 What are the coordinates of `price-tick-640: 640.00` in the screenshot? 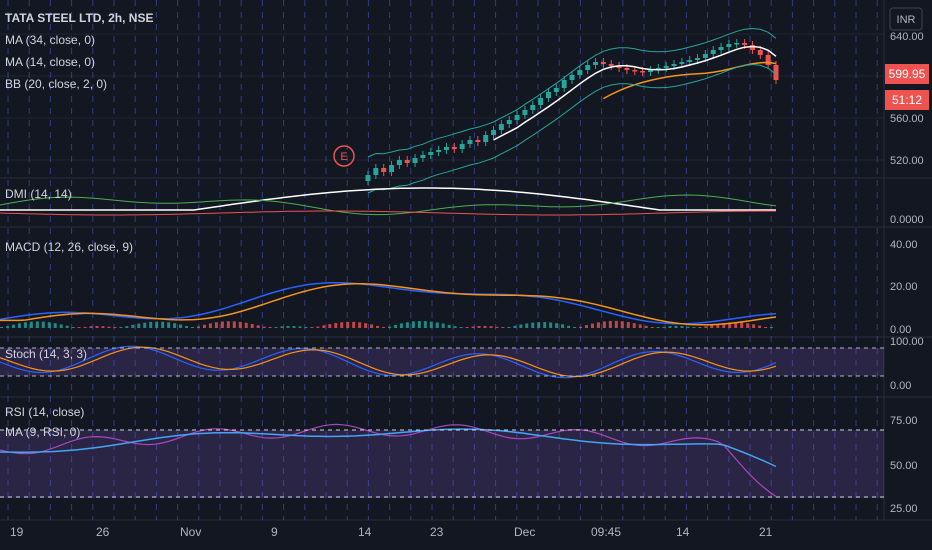 It's located at (907, 37).